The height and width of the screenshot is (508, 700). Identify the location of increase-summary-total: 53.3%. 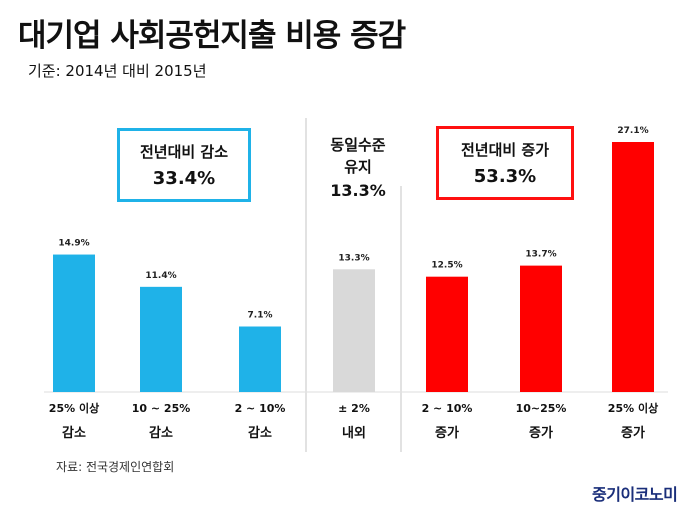
(505, 176).